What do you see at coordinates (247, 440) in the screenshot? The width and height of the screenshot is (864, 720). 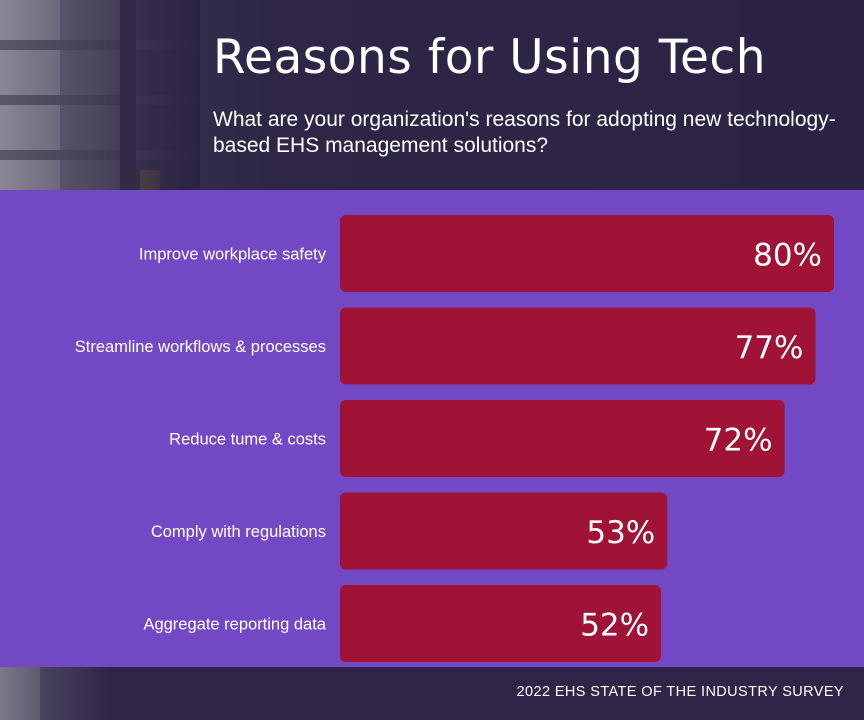 I see `category-label: Reduce tume & costs` at bounding box center [247, 440].